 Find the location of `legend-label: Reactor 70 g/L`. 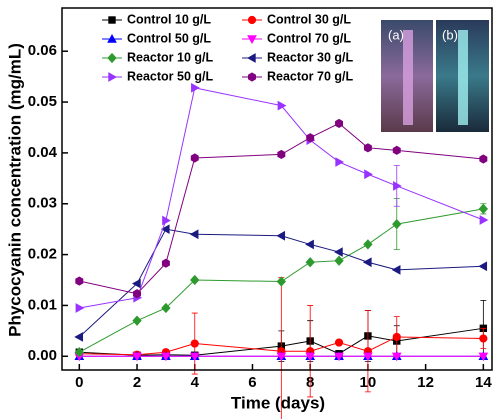

legend-label: Reactor 70 g/L is located at coordinates (310, 76).